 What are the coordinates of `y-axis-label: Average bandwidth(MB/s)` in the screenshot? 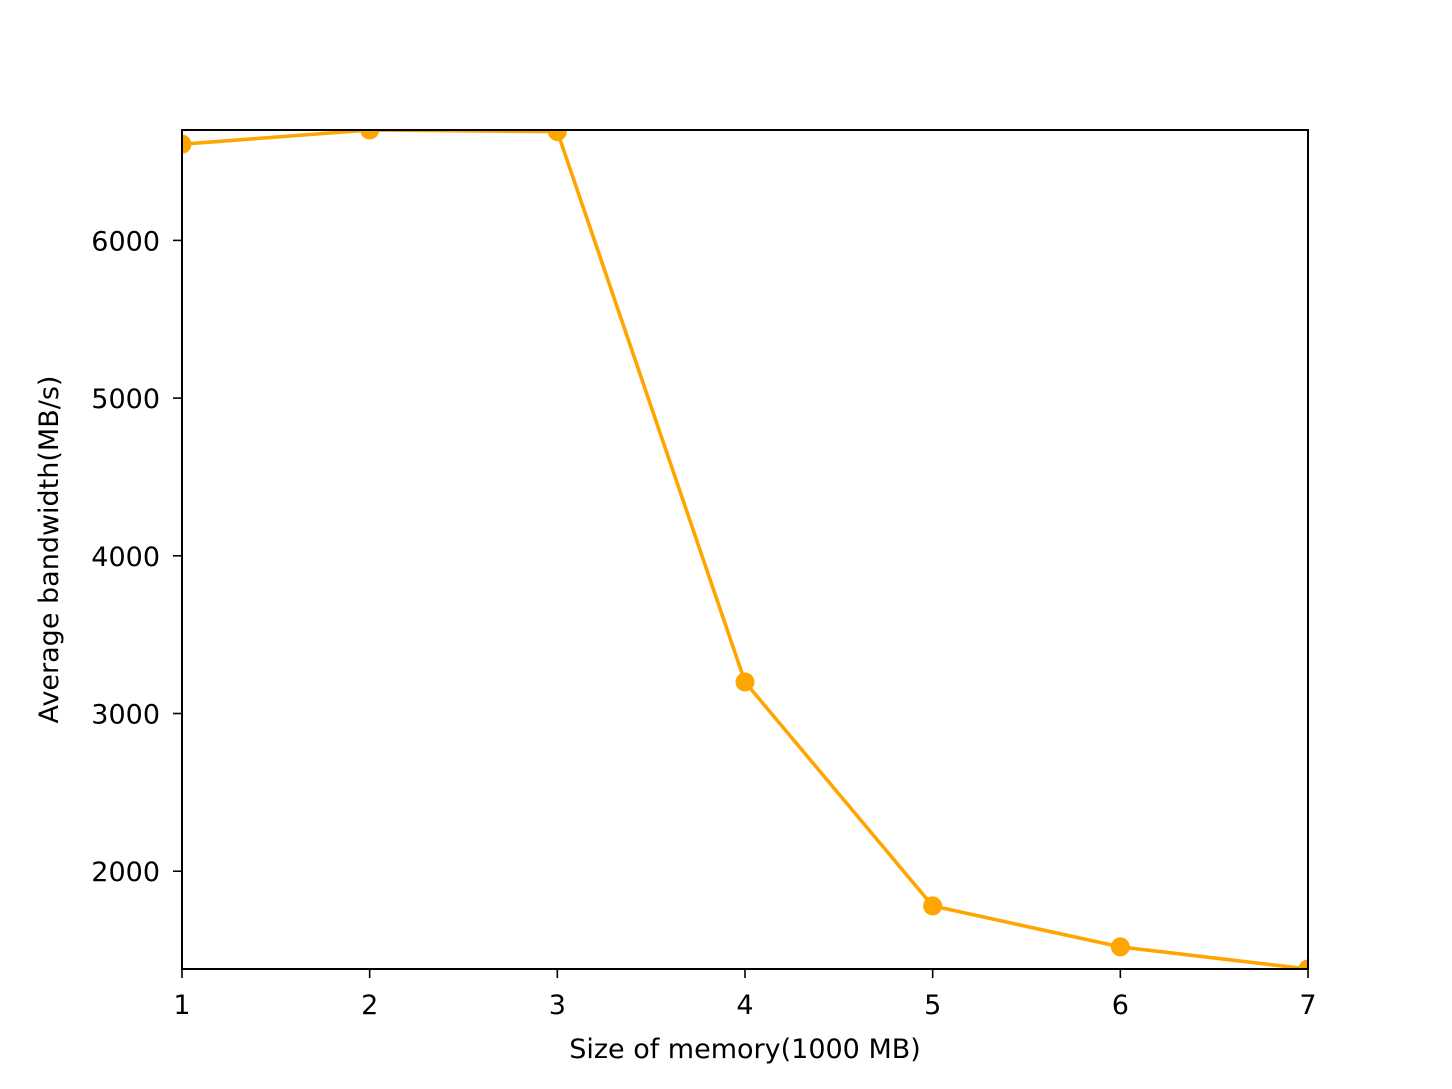 It's located at (49, 550).